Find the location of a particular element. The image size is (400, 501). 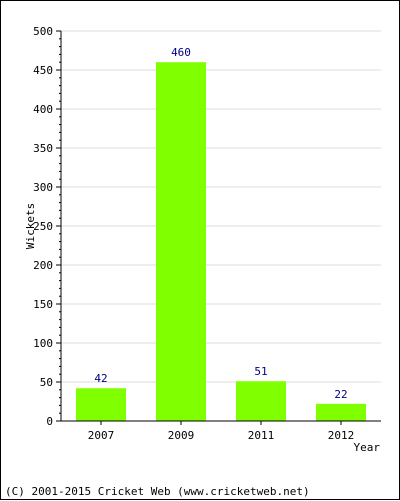

data-label: 22 is located at coordinates (340, 394).